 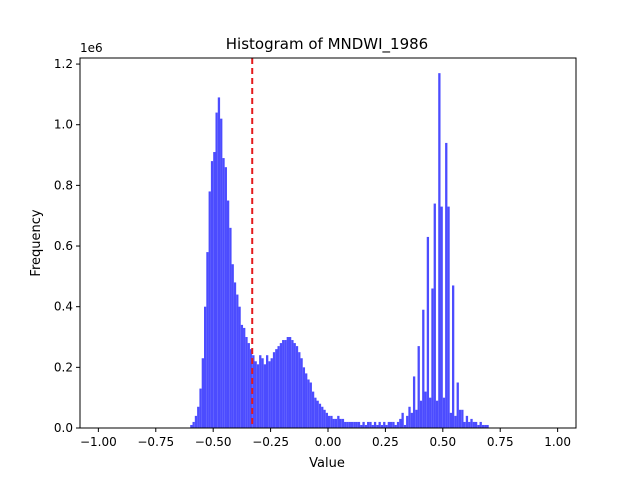 I want to click on y-tick-label: 0.8, so click(x=63, y=185).